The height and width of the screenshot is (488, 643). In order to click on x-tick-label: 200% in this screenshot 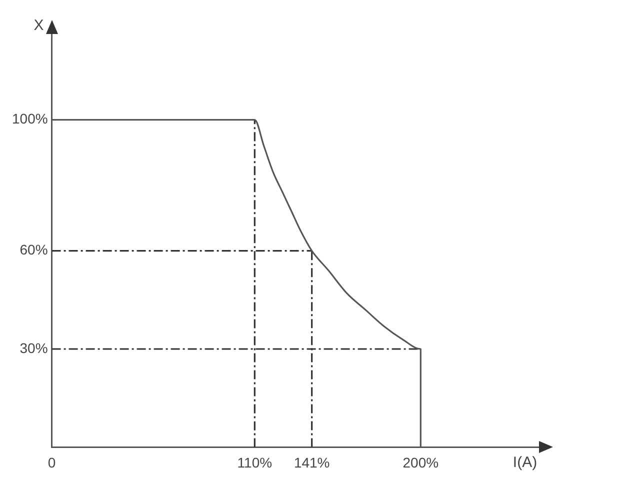, I will do `click(420, 462)`.